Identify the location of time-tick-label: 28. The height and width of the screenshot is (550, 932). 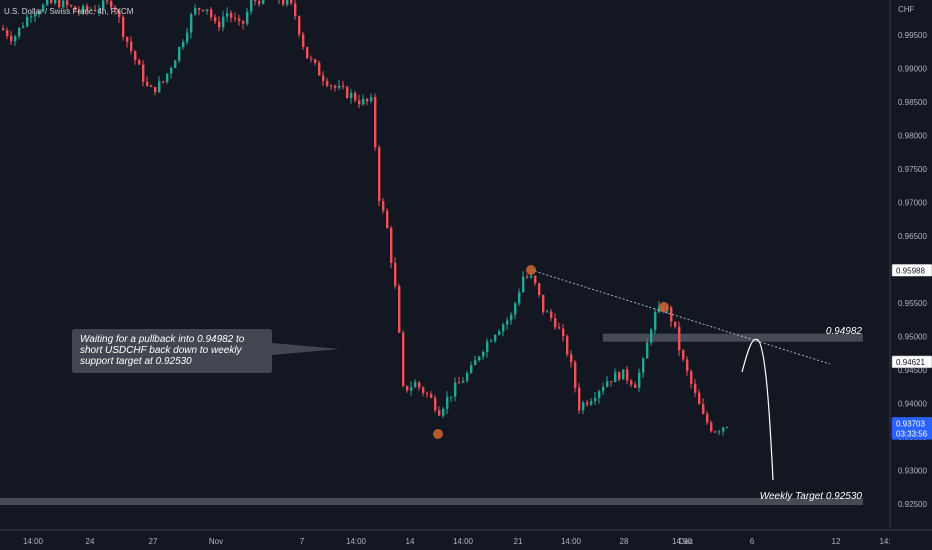
(624, 541).